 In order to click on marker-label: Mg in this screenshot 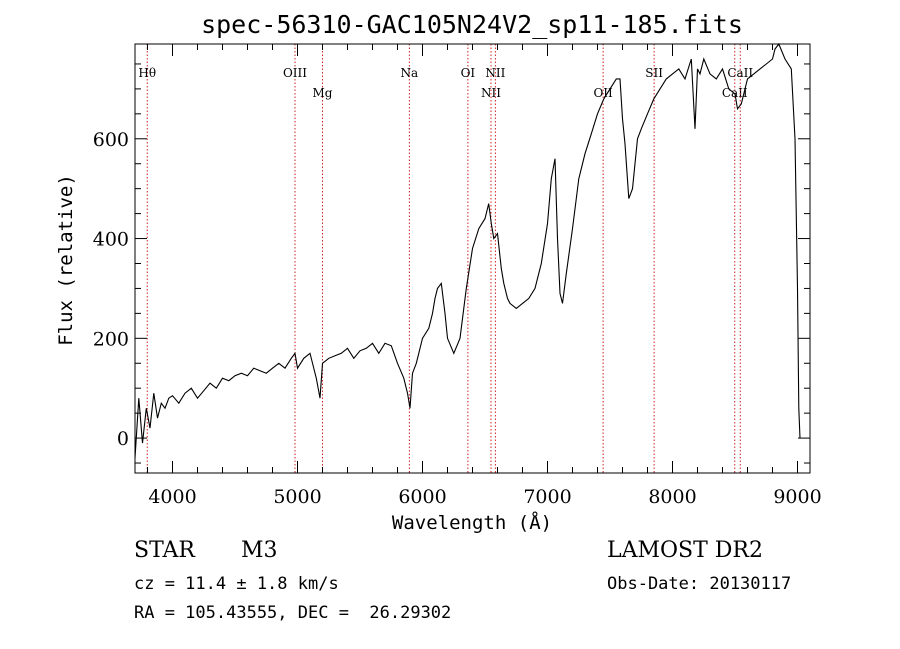, I will do `click(323, 93)`.